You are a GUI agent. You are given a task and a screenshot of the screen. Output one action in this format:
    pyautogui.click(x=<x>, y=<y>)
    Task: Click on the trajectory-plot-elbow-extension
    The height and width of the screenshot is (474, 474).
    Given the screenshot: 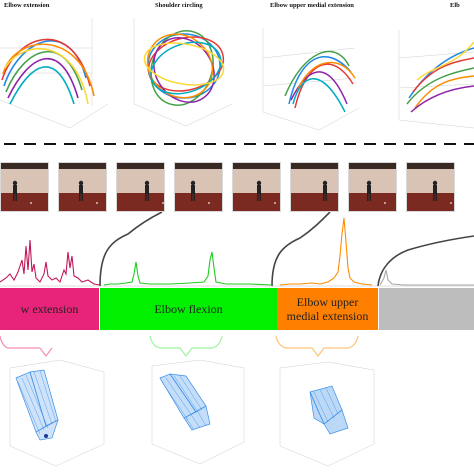 What is the action you would take?
    pyautogui.click(x=54, y=73)
    